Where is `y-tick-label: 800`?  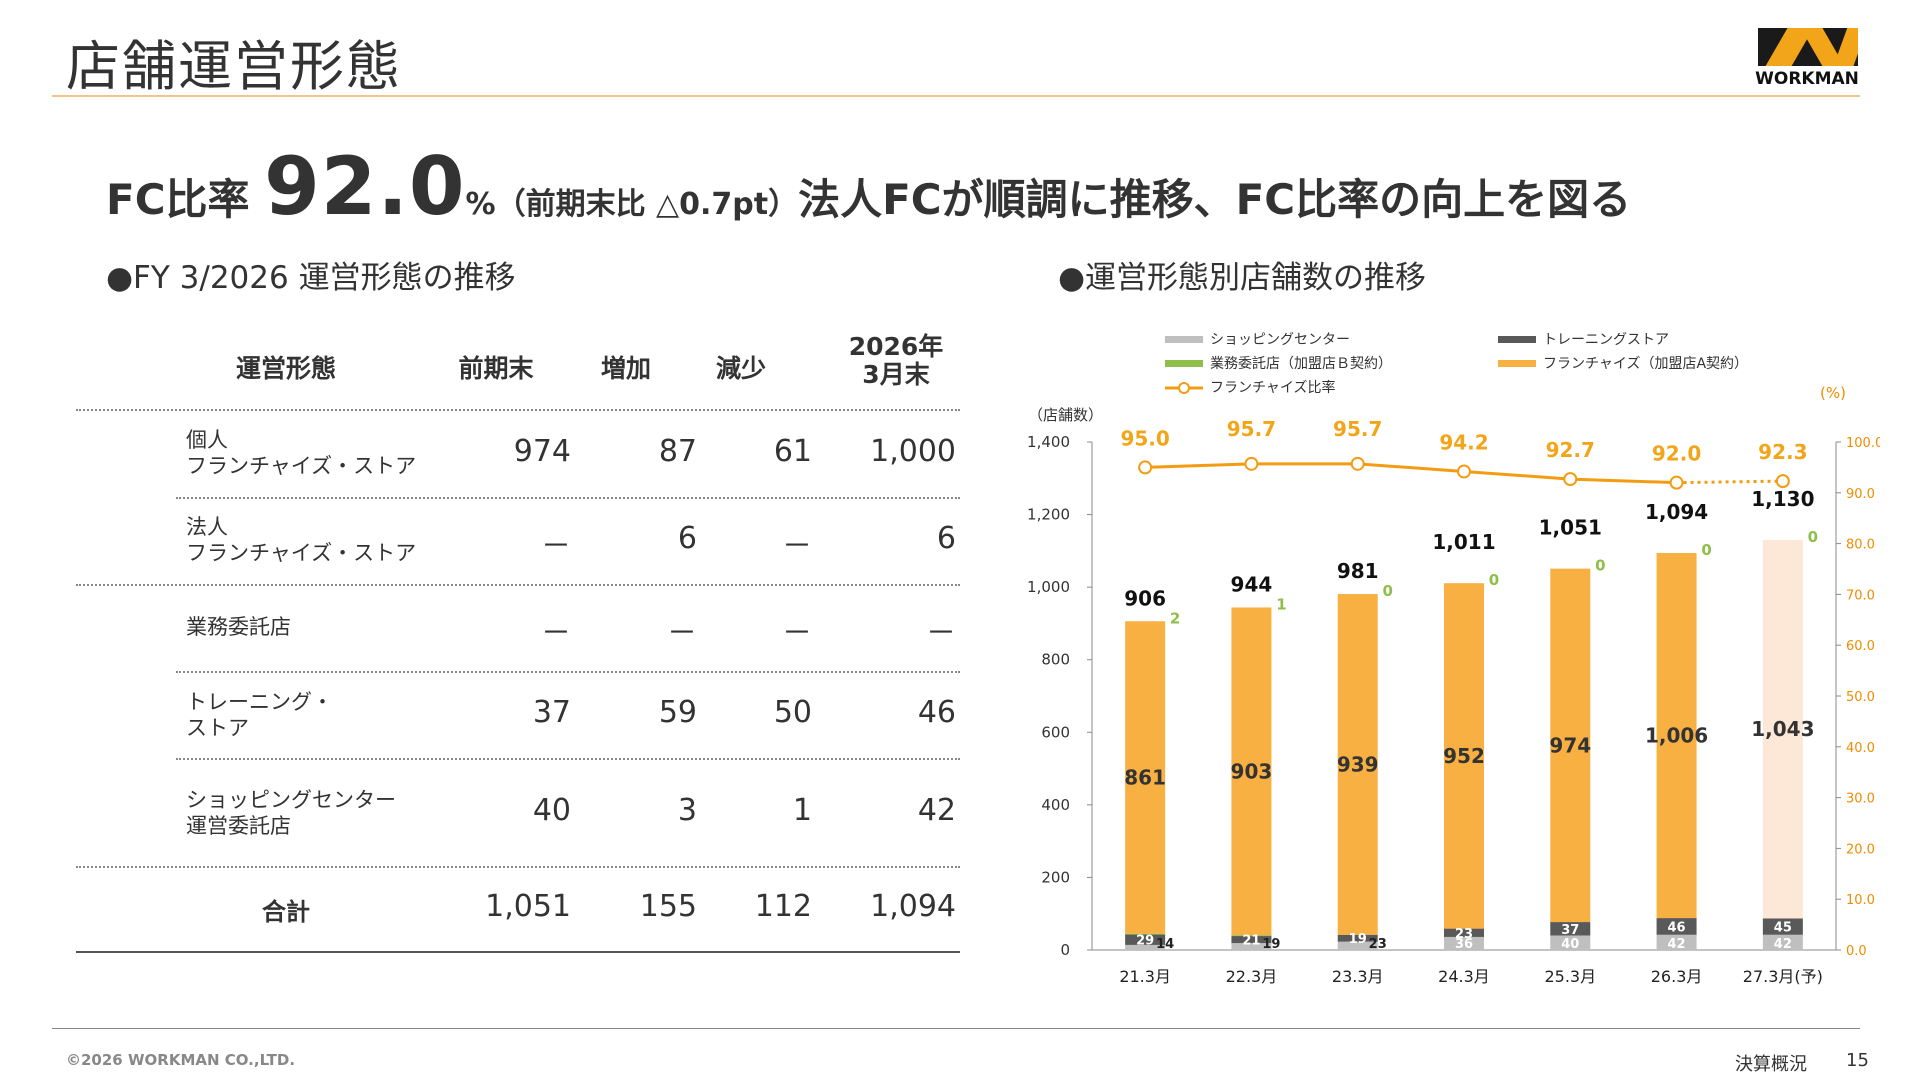
y-tick-label: 800 is located at coordinates (1055, 660).